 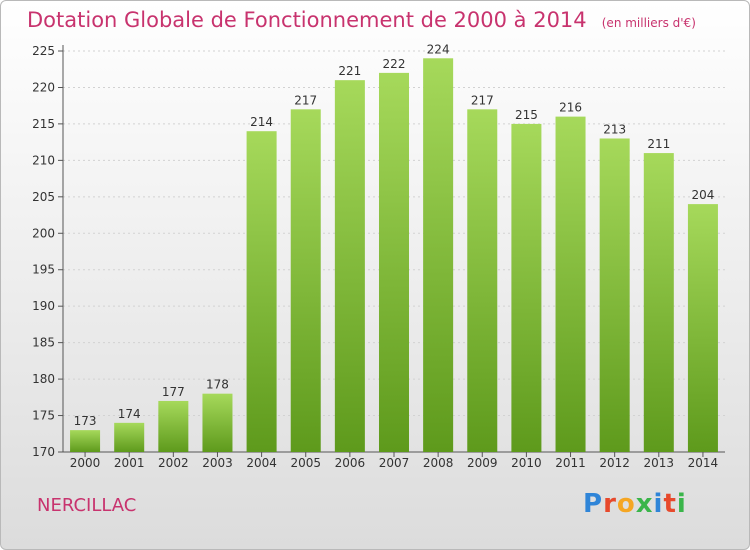 I want to click on bar-value-label: 204, so click(x=702, y=195).